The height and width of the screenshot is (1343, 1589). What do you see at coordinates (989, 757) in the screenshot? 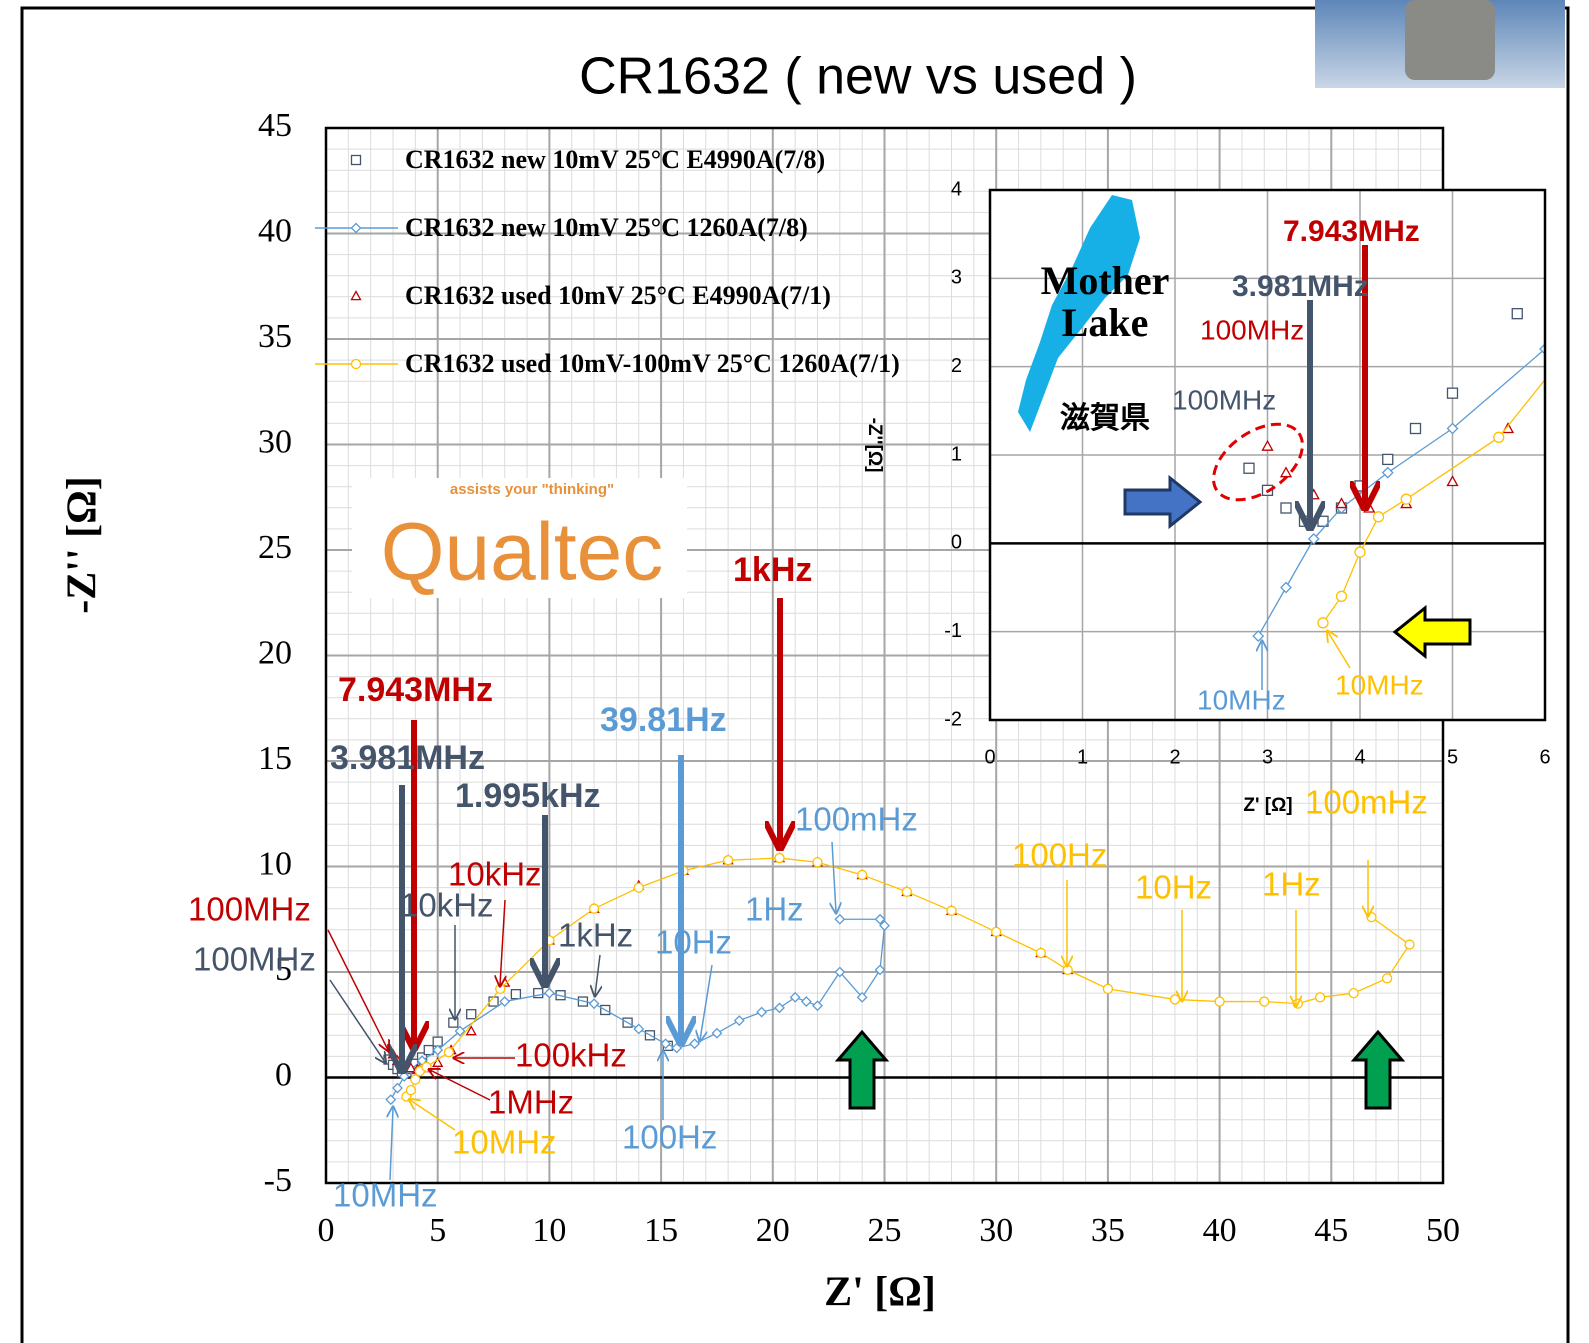
I see `x-tick-label: 0` at bounding box center [989, 757].